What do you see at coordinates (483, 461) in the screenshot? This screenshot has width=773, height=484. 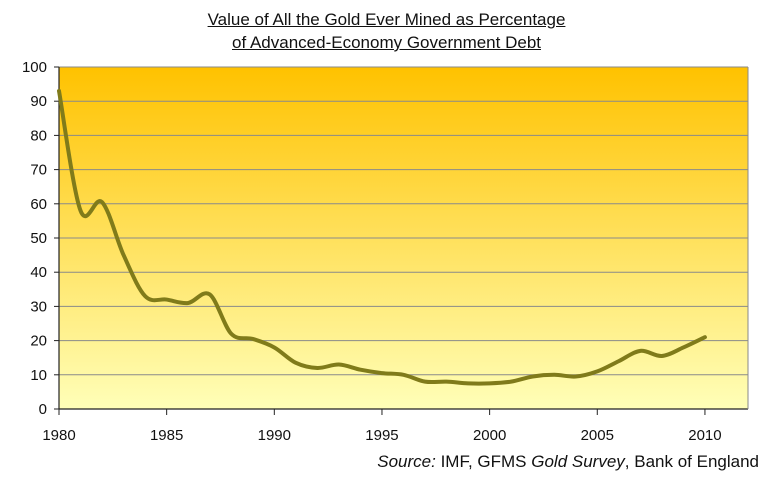 I see `source-text-1: IMF, GFMS` at bounding box center [483, 461].